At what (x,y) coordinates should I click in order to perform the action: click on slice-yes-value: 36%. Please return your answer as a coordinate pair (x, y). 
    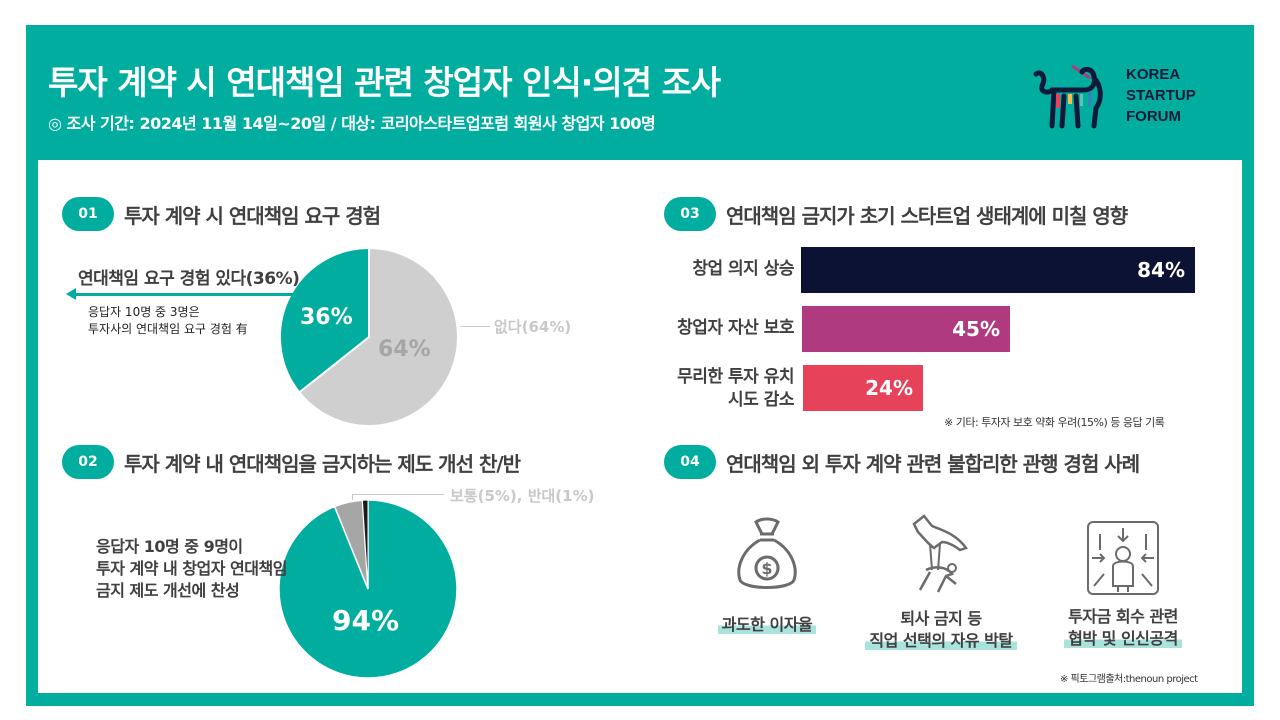
    Looking at the image, I should click on (326, 317).